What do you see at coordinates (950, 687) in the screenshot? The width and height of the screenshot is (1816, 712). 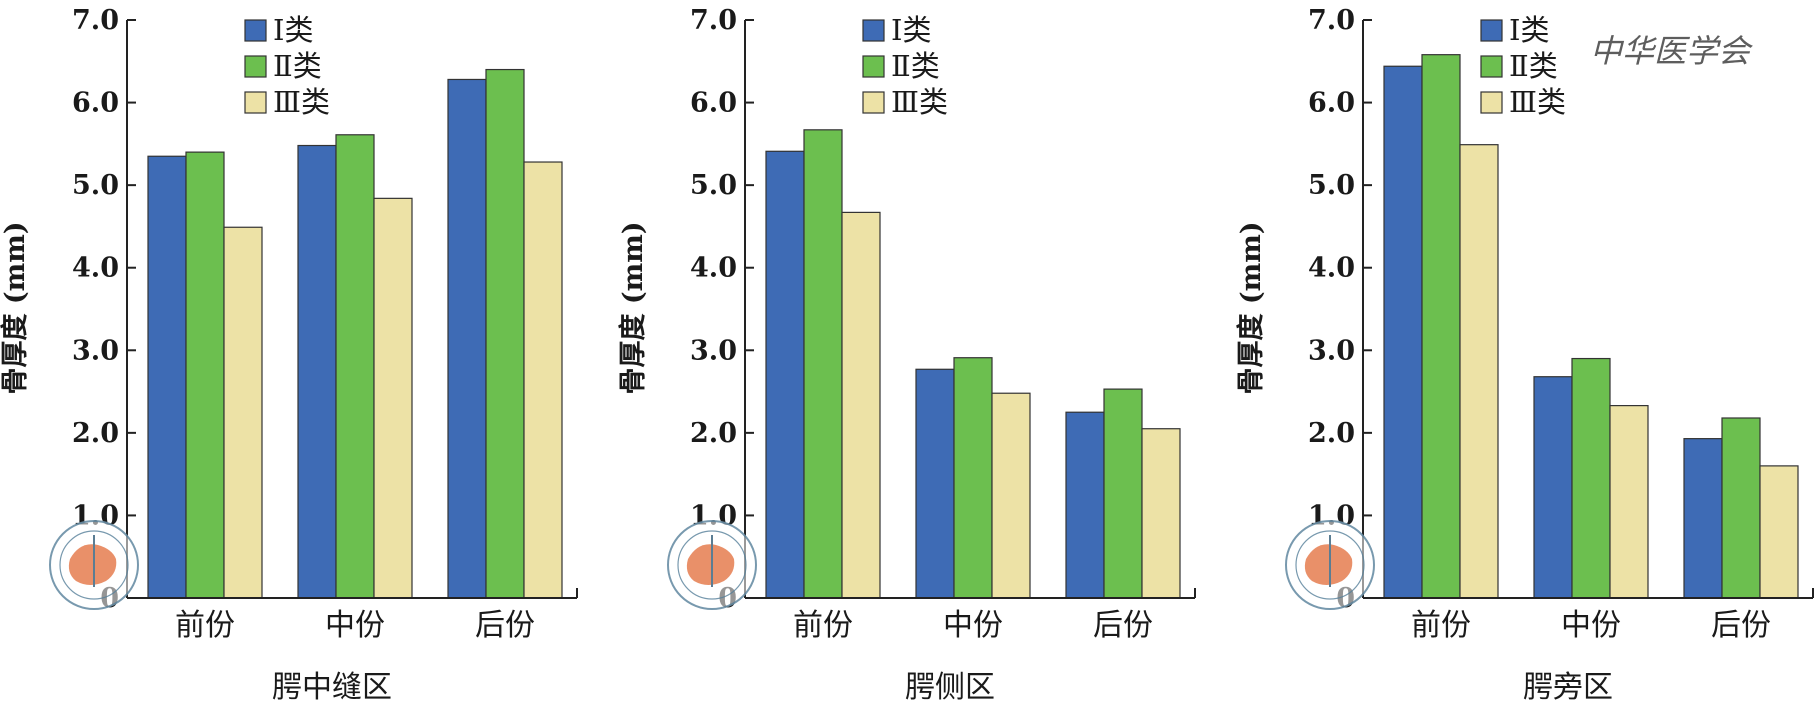 I see `x-axis-title: 腭侧区` at bounding box center [950, 687].